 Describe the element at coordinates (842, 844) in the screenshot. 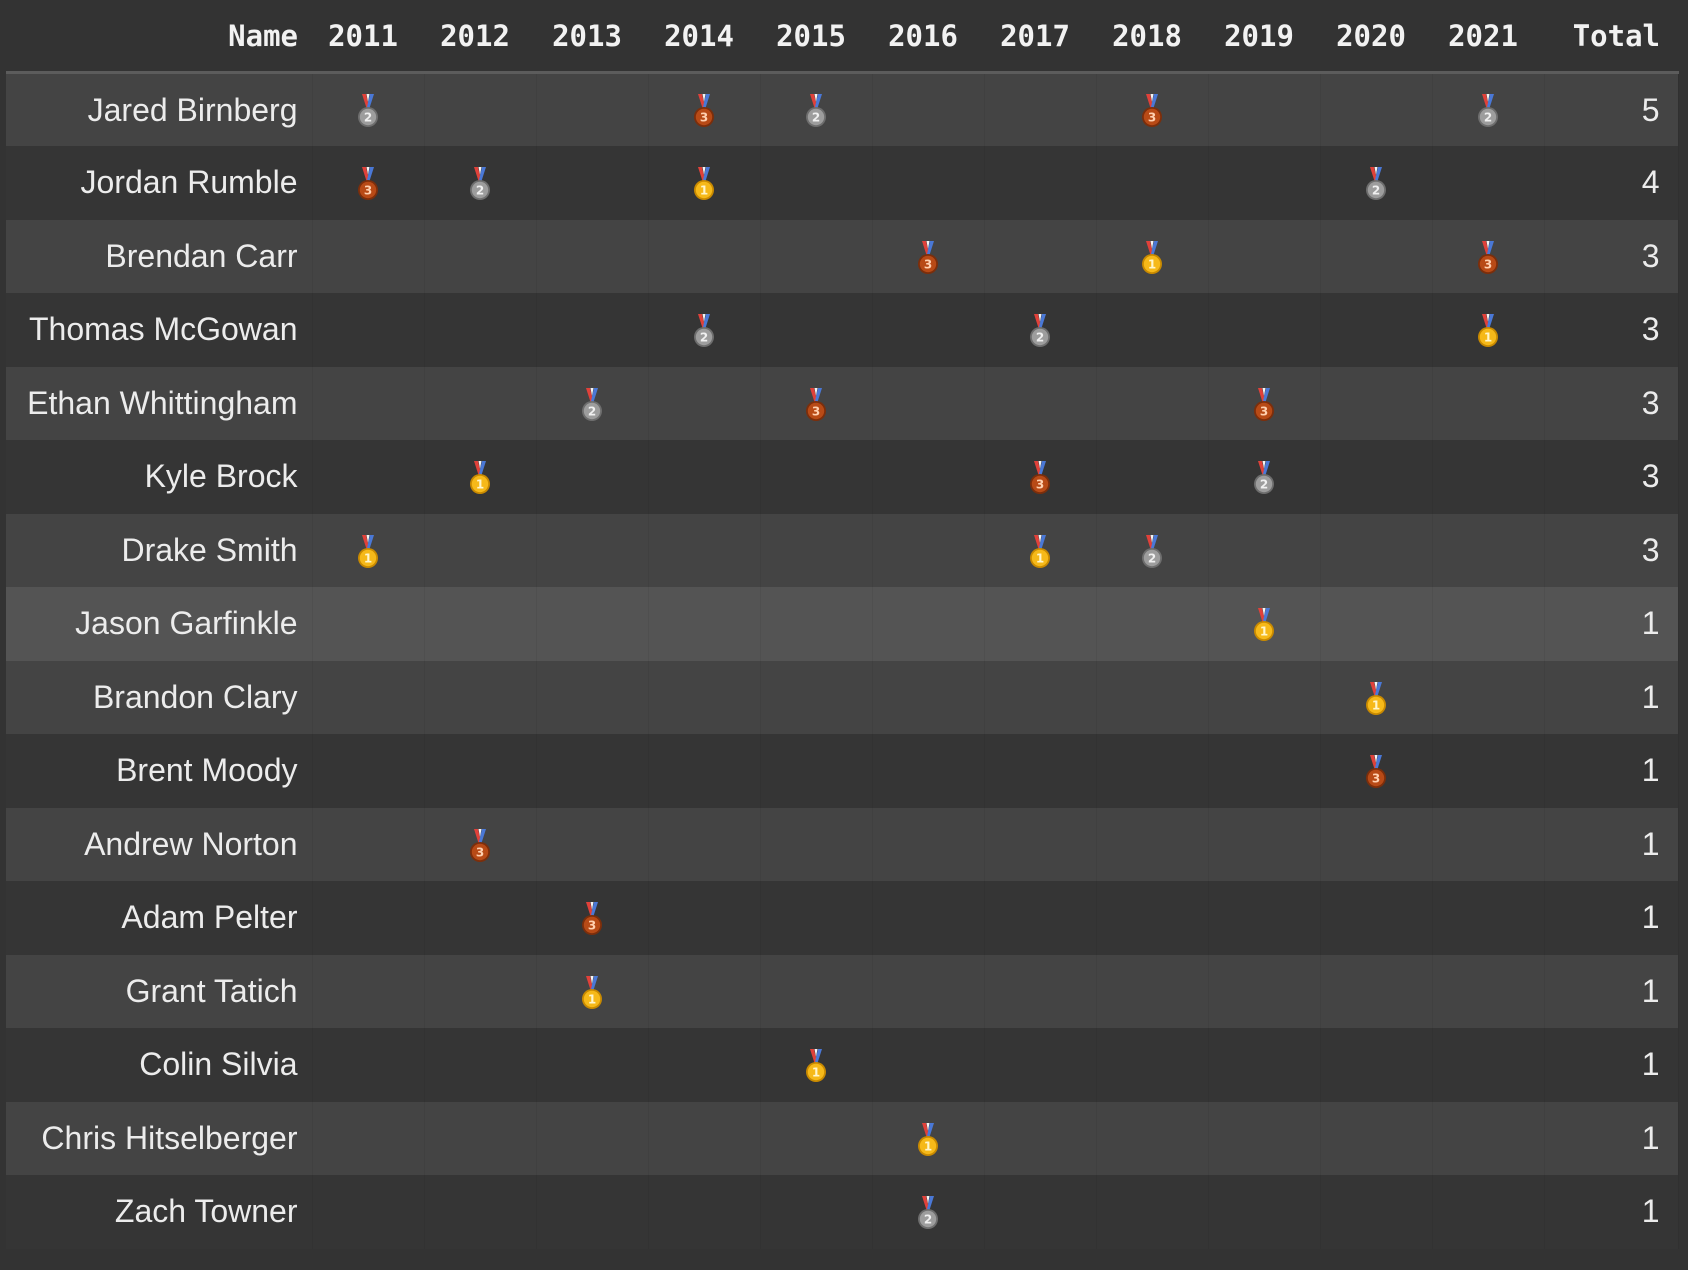

I see `table-row: Andrew Norton 3 1` at that location.